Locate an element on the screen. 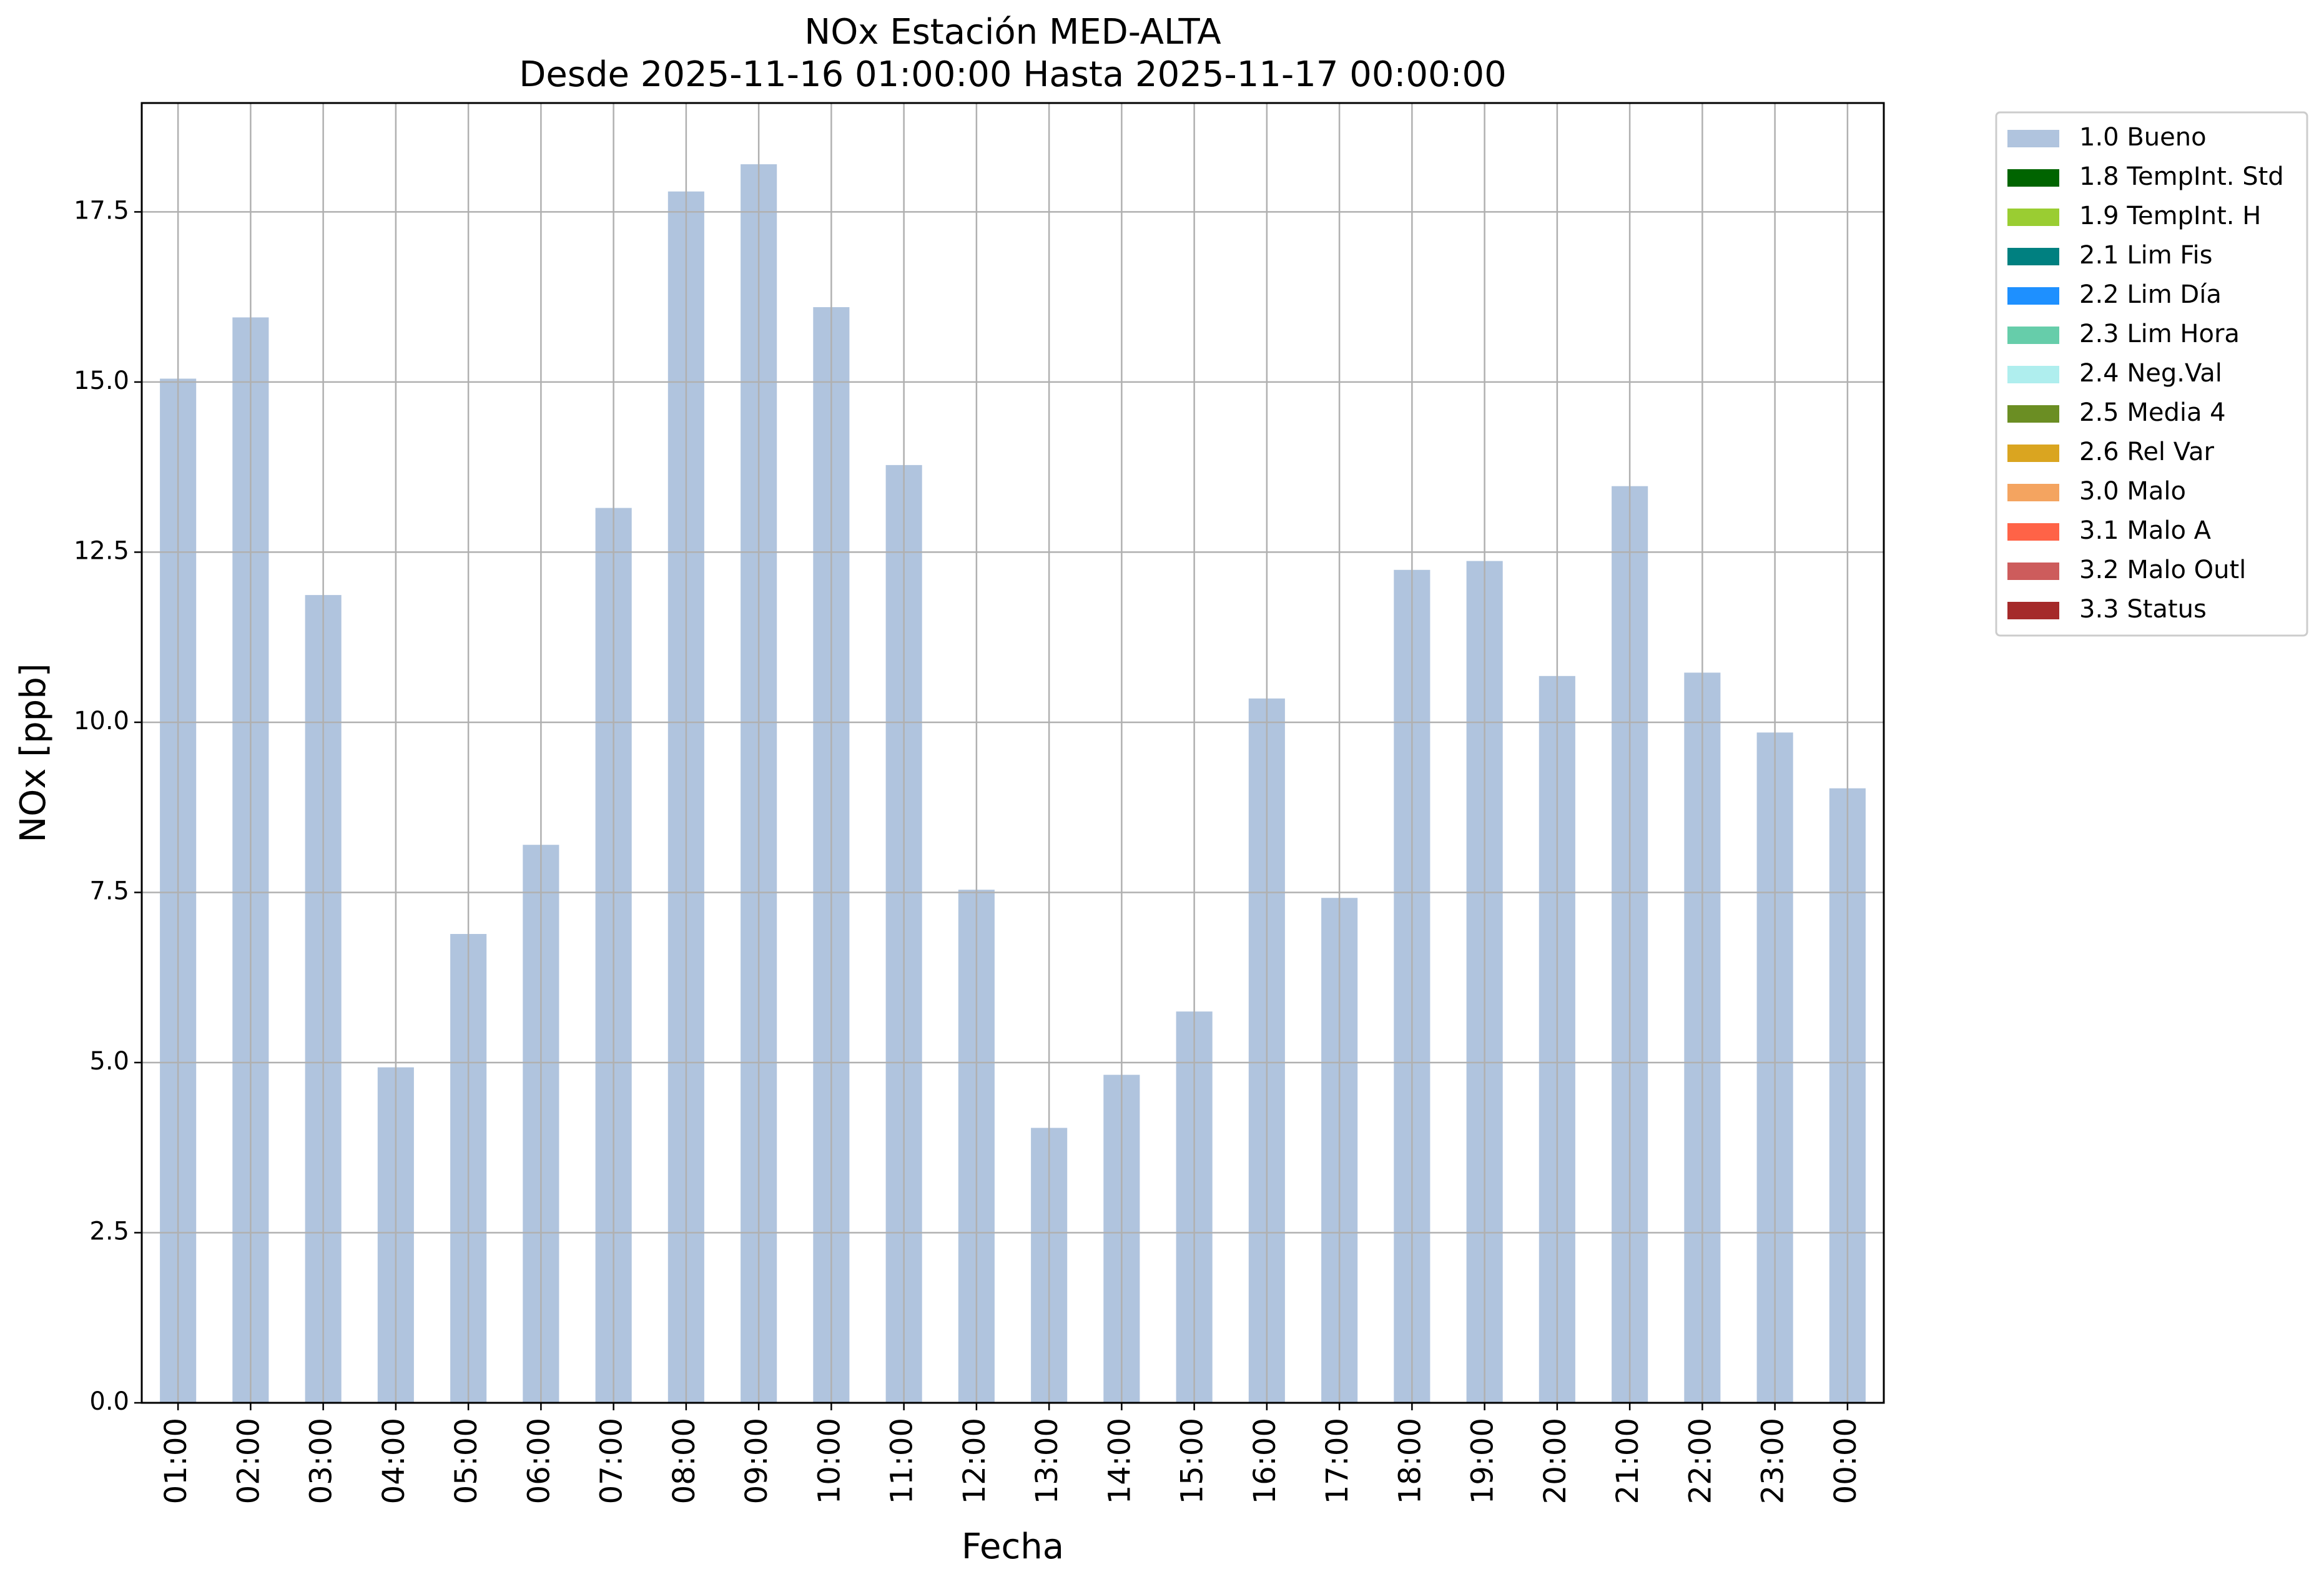 The width and height of the screenshot is (2324, 1582). legend-label: 1.8 TempInt. Std is located at coordinates (2181, 176).